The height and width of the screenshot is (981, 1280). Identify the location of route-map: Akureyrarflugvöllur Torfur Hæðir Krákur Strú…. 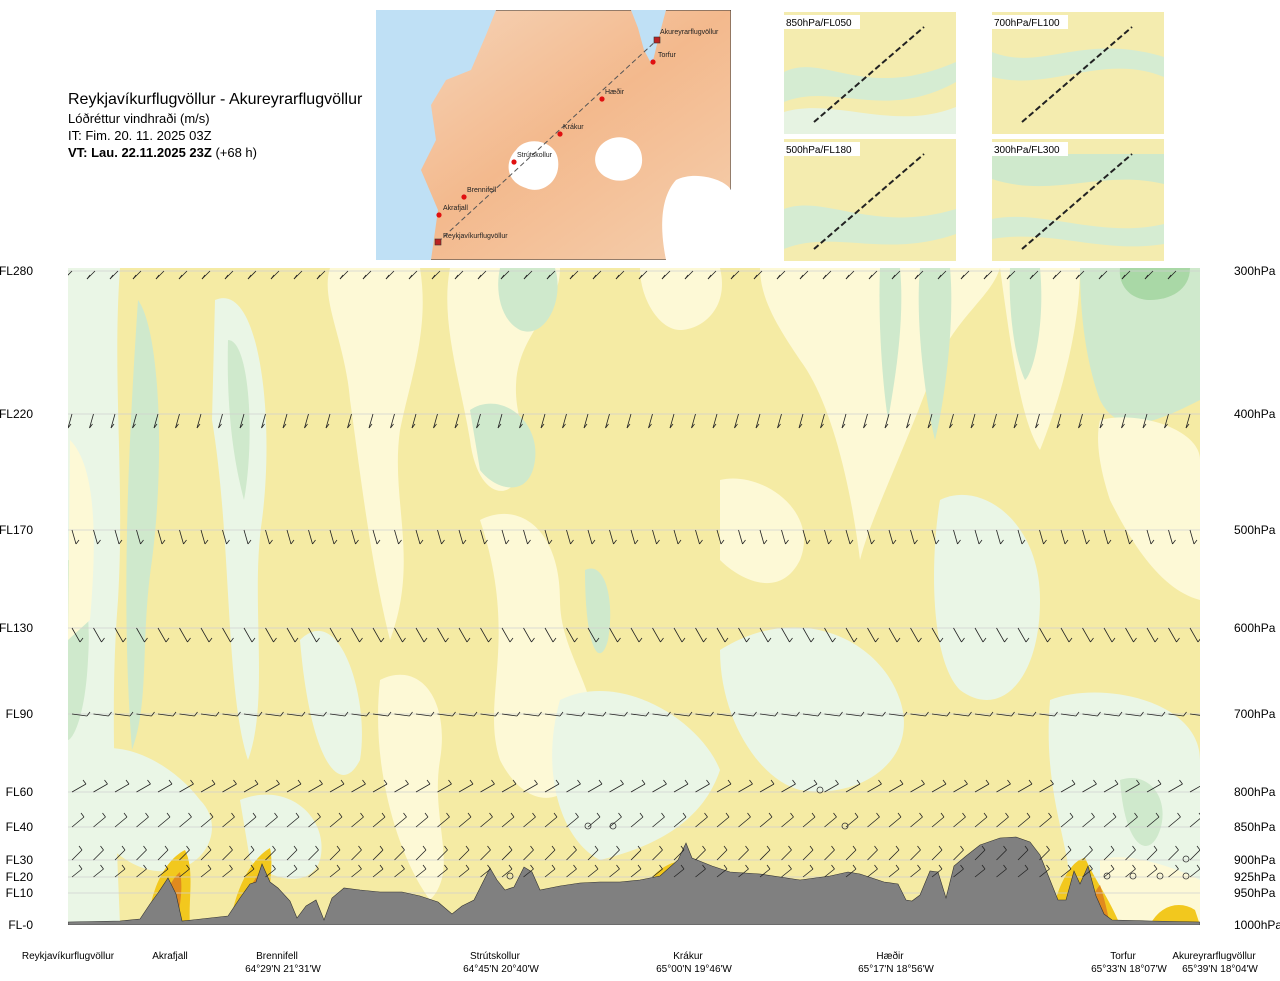
(553, 135).